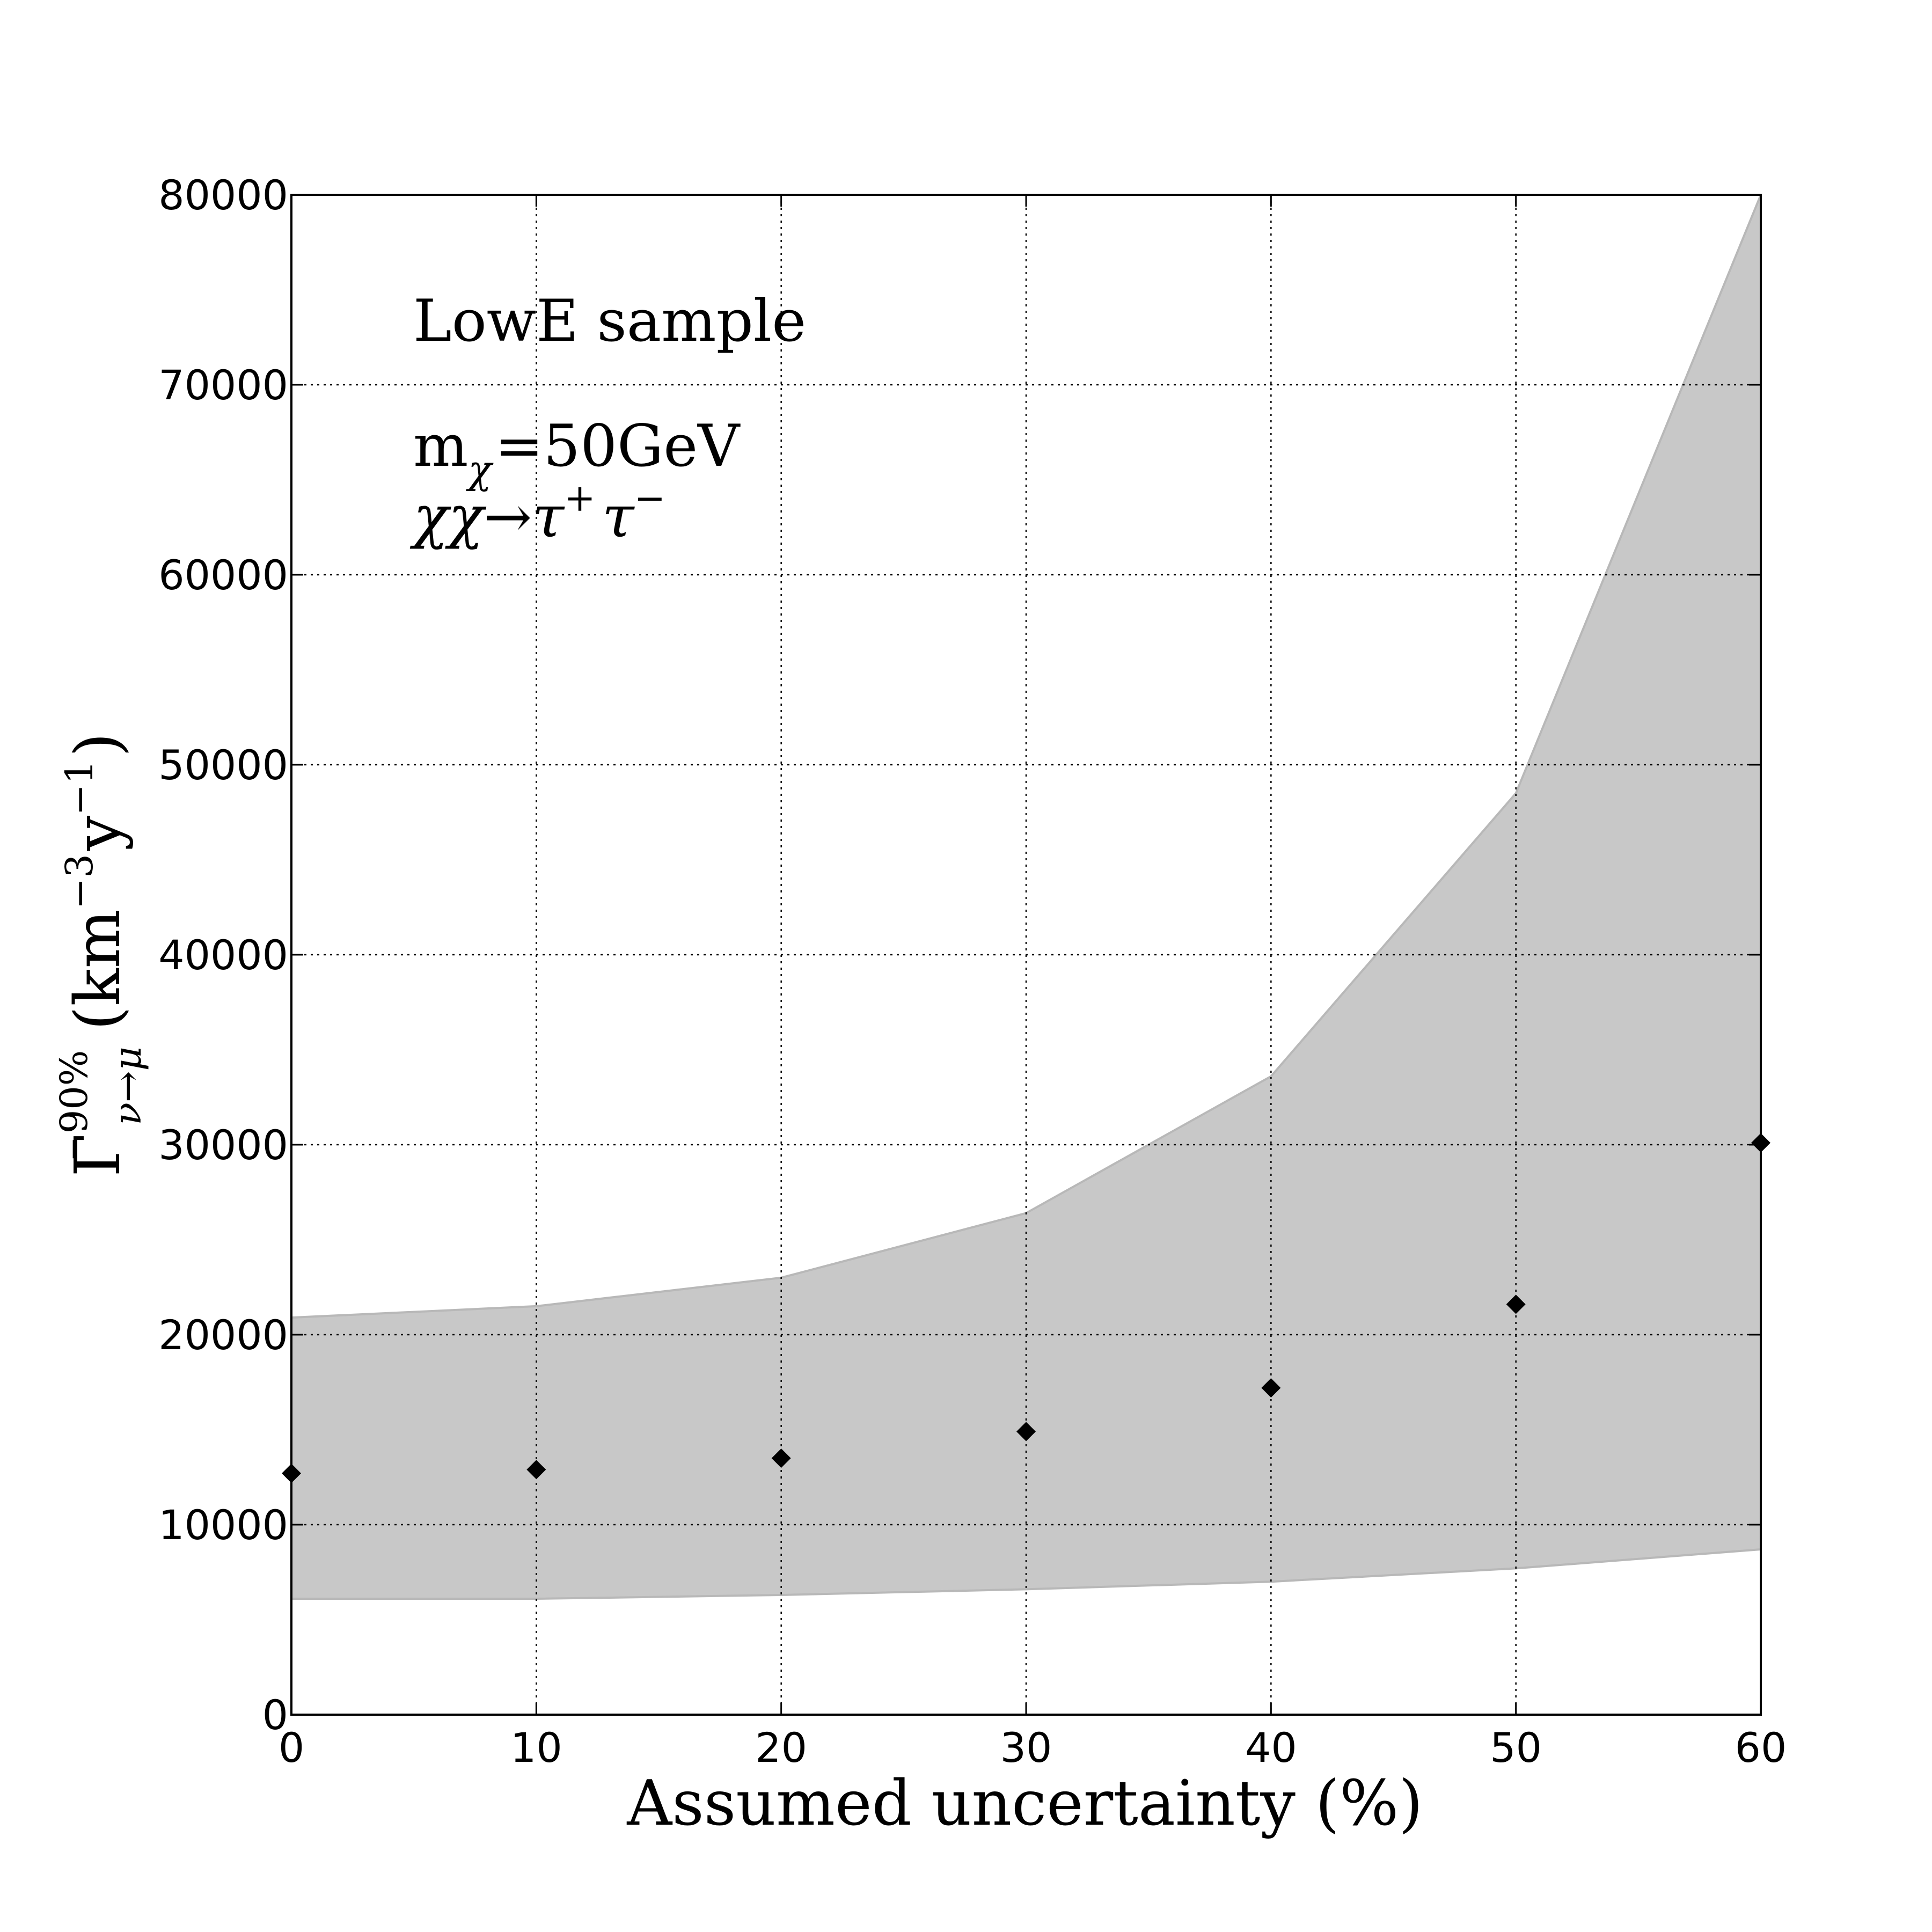 The height and width of the screenshot is (1932, 1932). What do you see at coordinates (609, 321) in the screenshot?
I see `annotation-sample: LowE sample` at bounding box center [609, 321].